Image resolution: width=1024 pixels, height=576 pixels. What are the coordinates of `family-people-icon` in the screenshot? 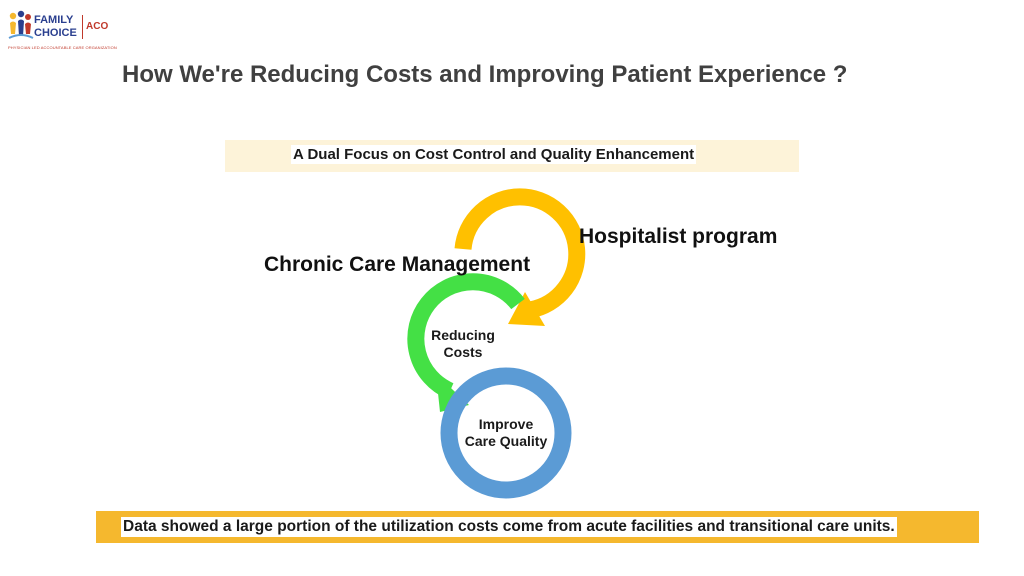 It's located at (21, 24).